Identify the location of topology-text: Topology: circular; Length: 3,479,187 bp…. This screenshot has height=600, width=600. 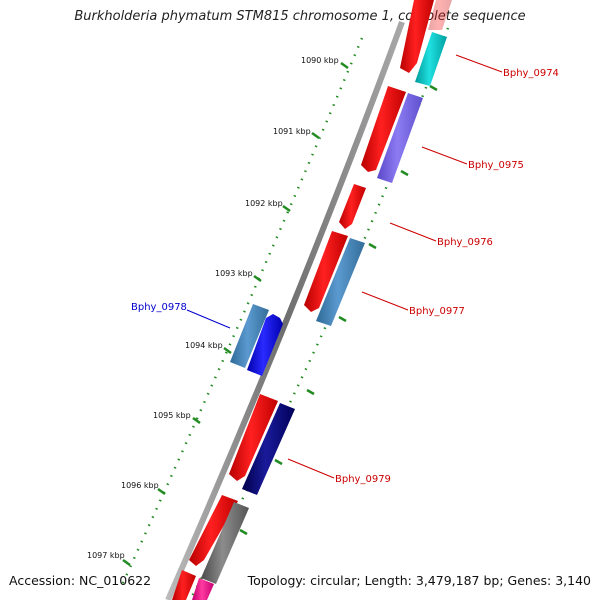
(419, 580).